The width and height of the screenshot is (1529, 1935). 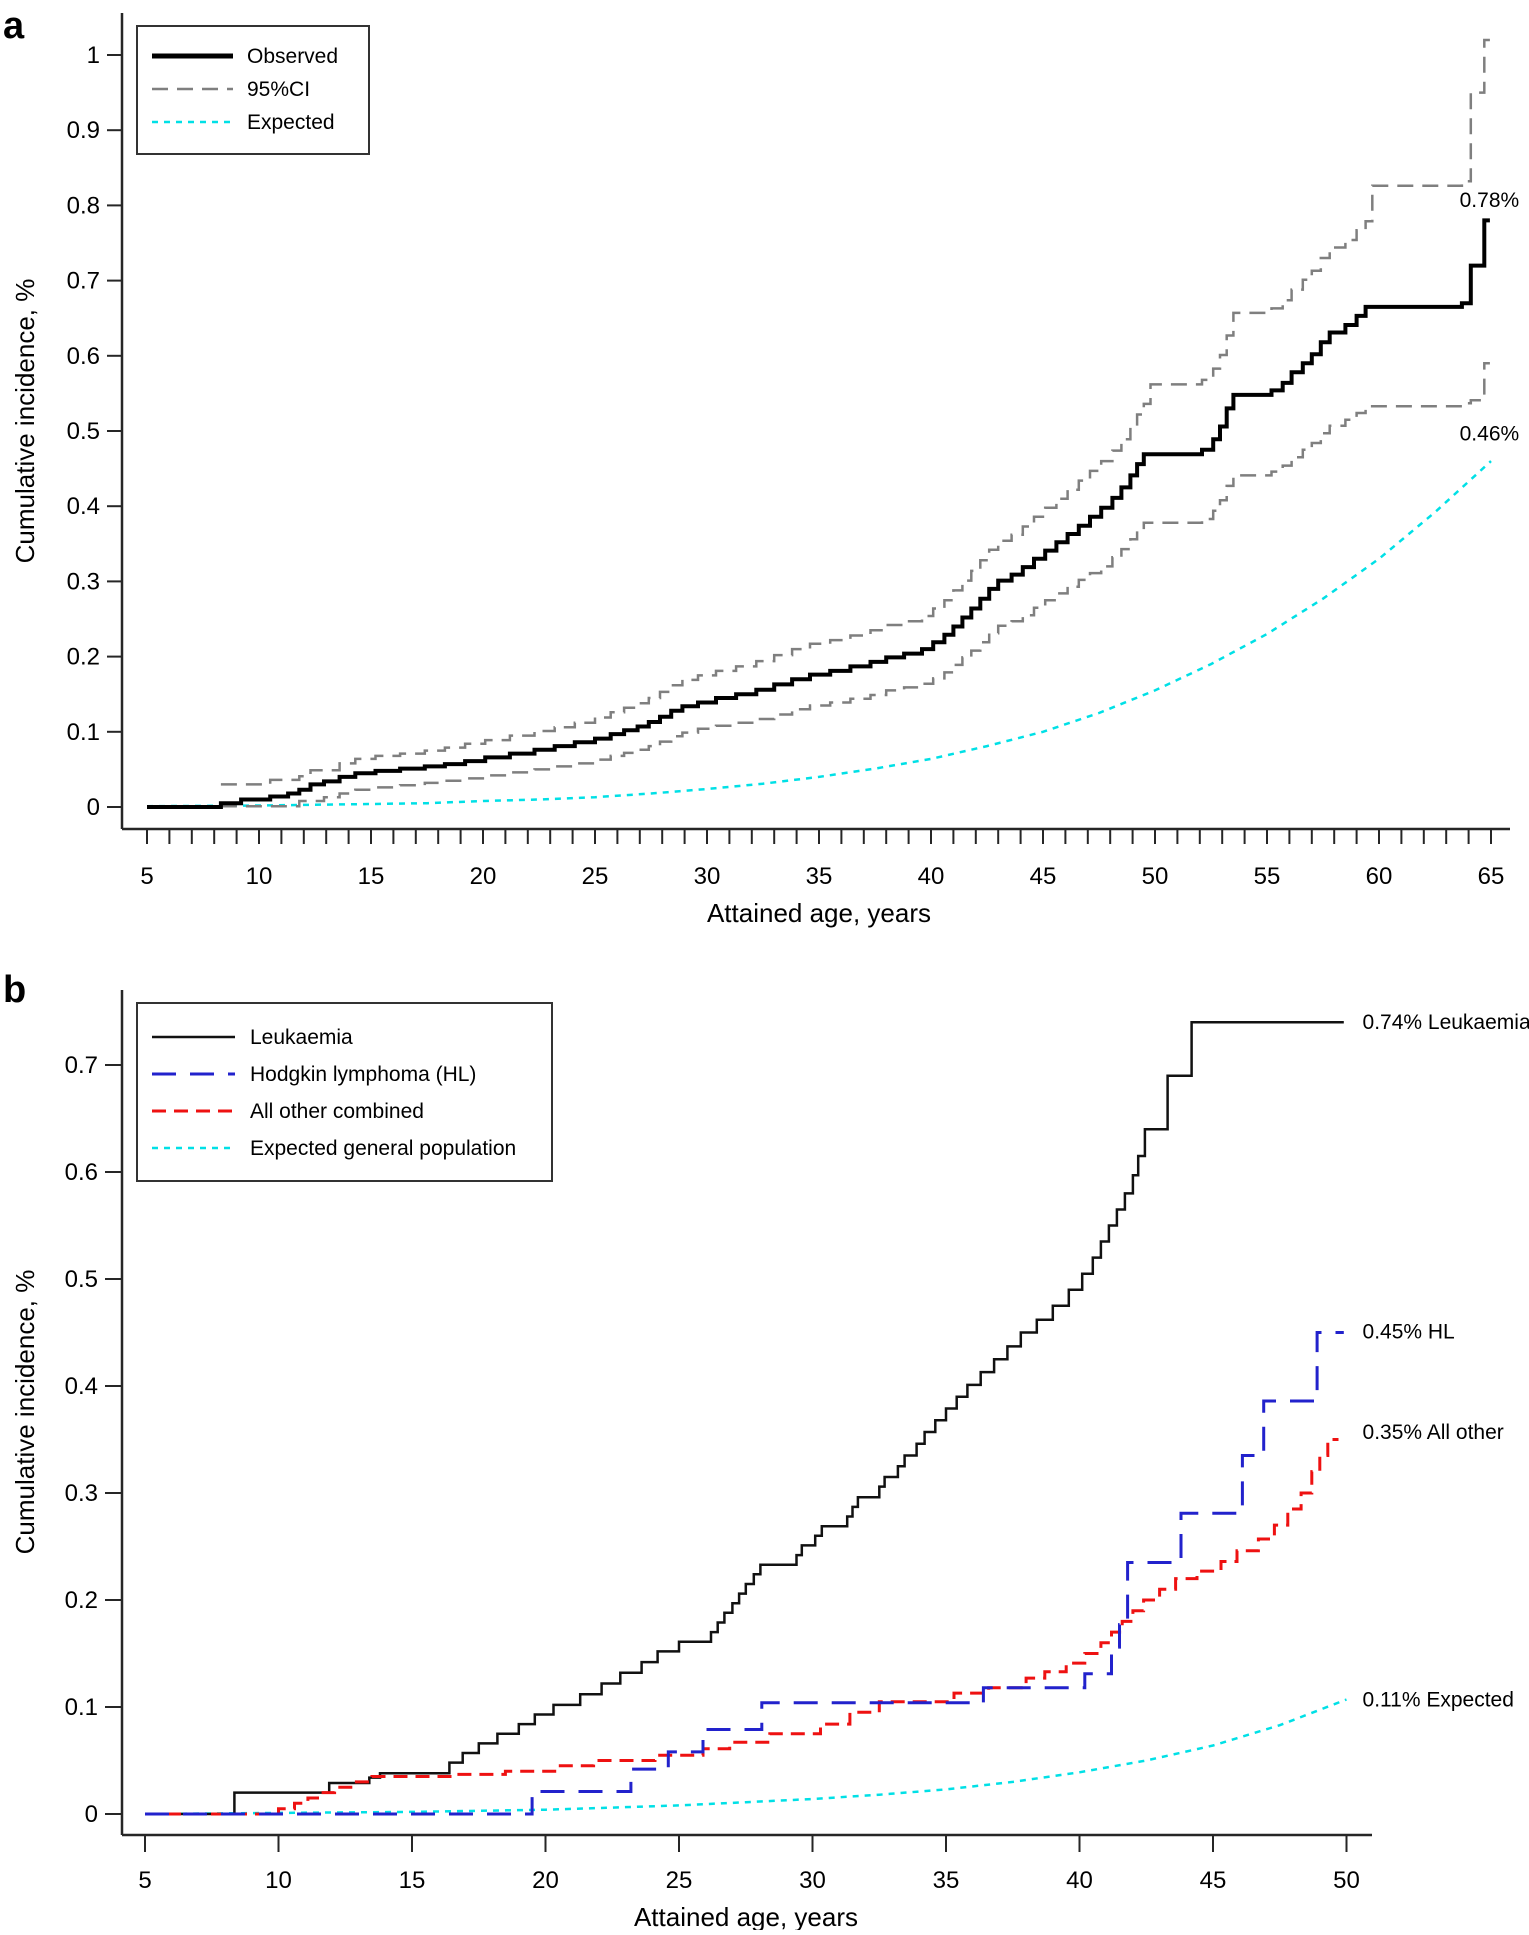 I want to click on panel-a-y-tick-label: 0.3, so click(x=83, y=581).